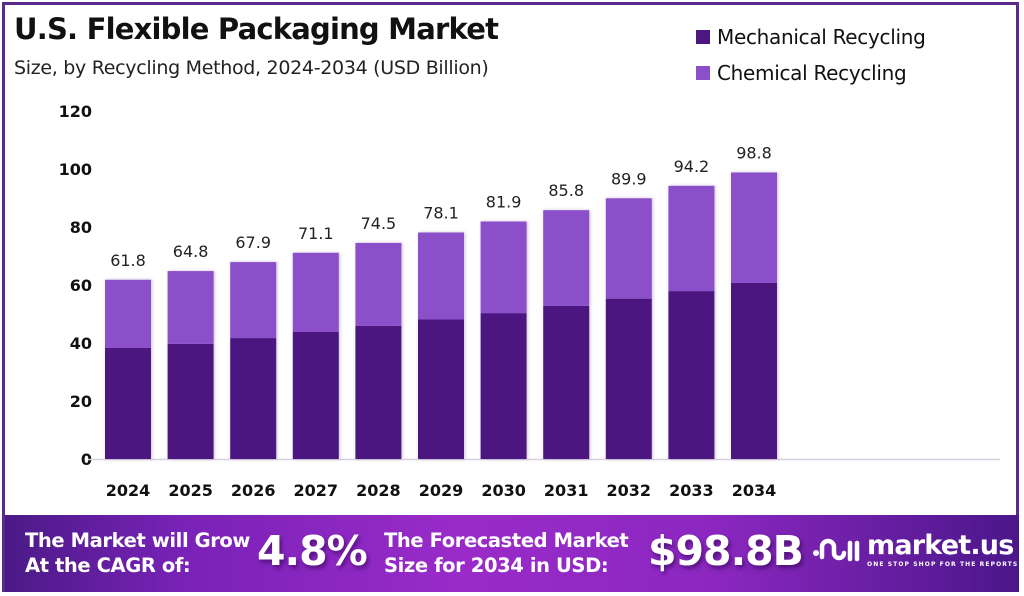 The width and height of the screenshot is (1024, 596). I want to click on legend-label-chemical: Chemical Recycling, so click(812, 73).